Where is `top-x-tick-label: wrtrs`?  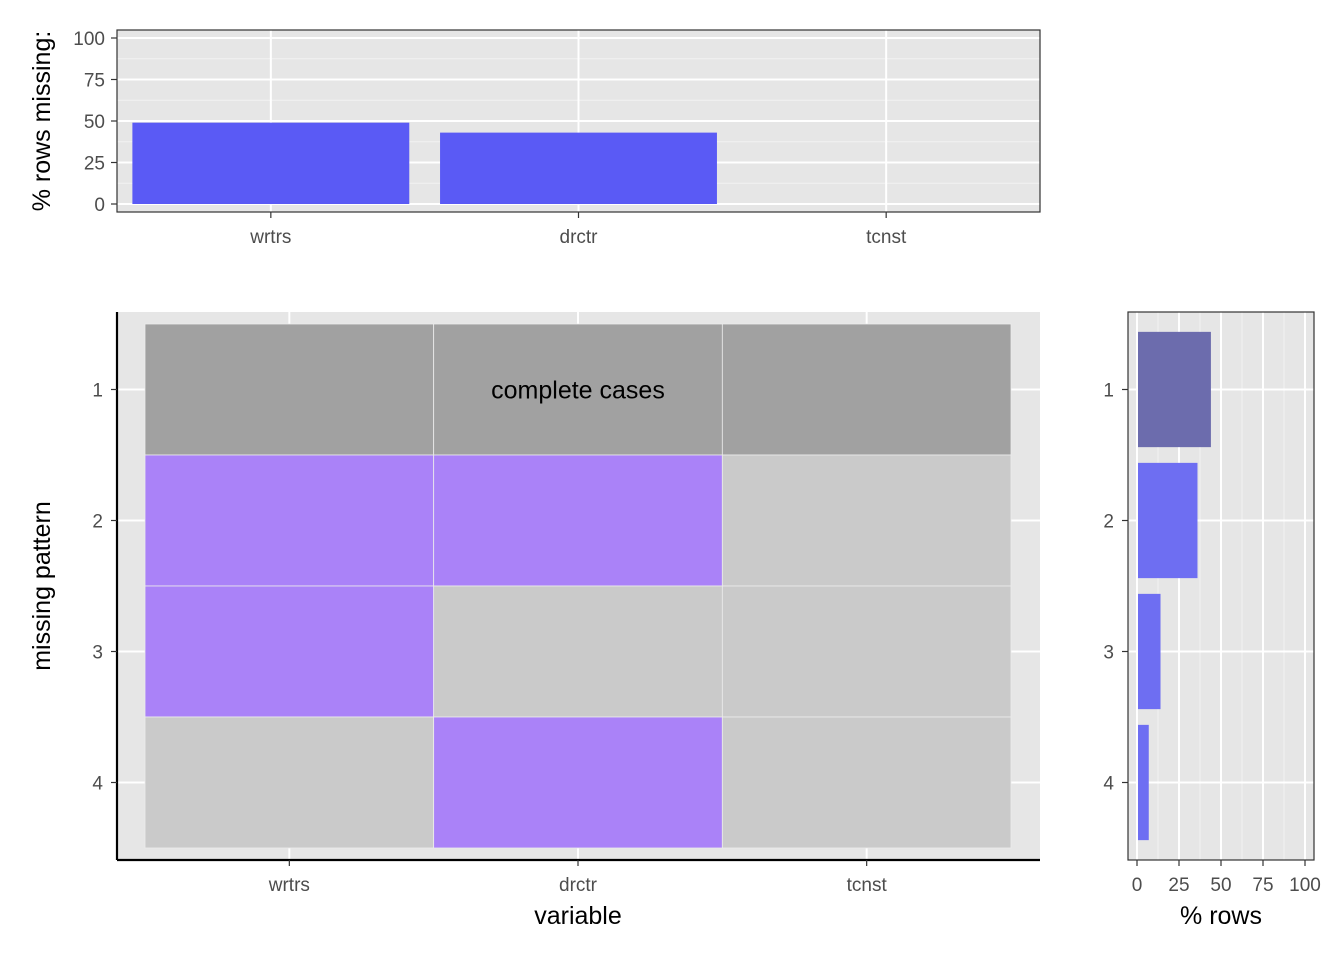
top-x-tick-label: wrtrs is located at coordinates (270, 237).